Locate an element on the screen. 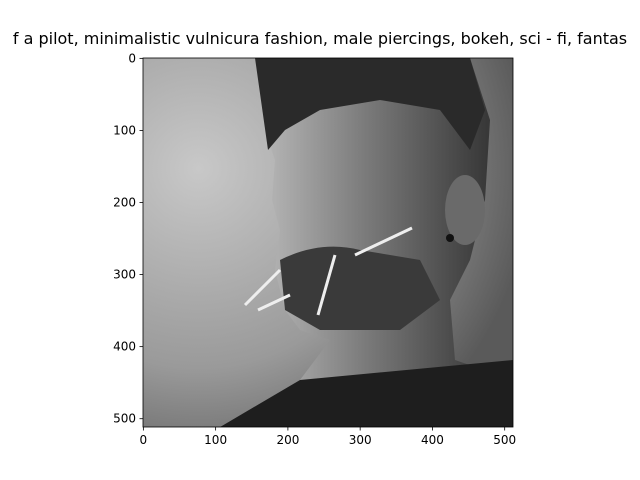 This screenshot has width=640, height=480. y-tick-label: 200 is located at coordinates (124, 203).